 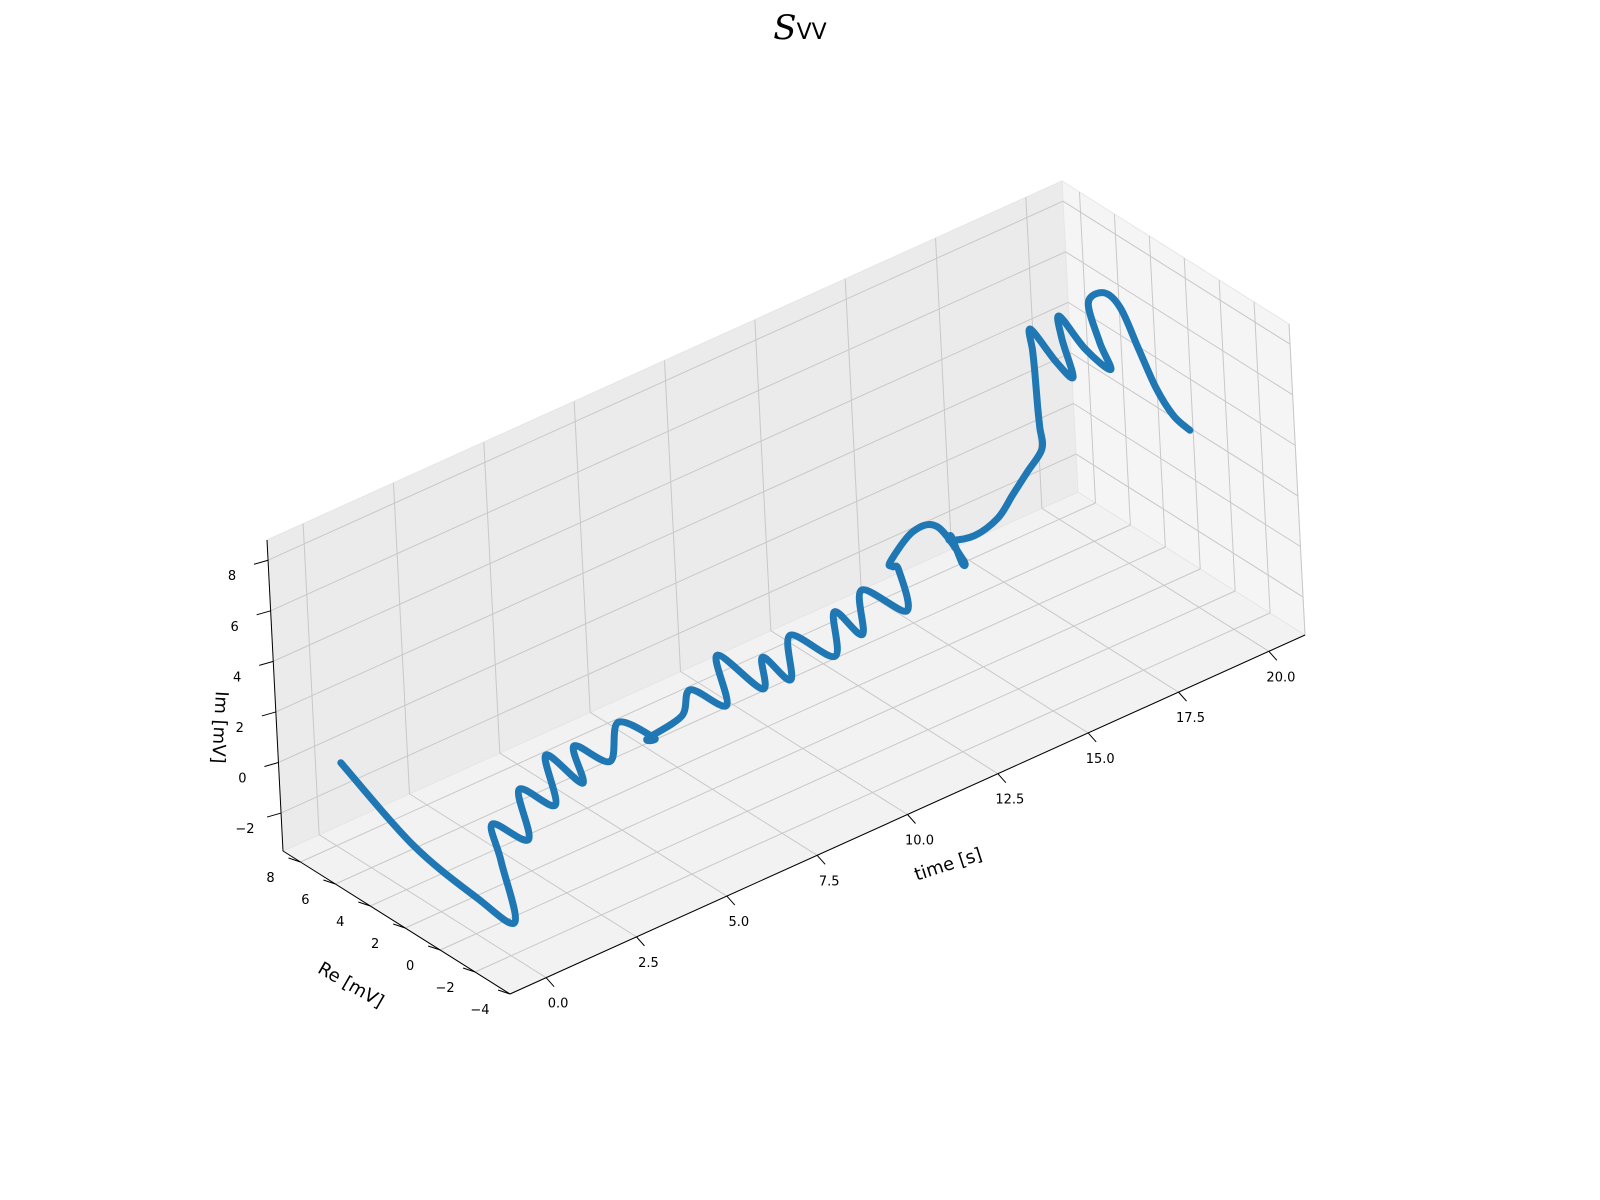 What do you see at coordinates (244, 829) in the screenshot?
I see `z-tick-label: −2` at bounding box center [244, 829].